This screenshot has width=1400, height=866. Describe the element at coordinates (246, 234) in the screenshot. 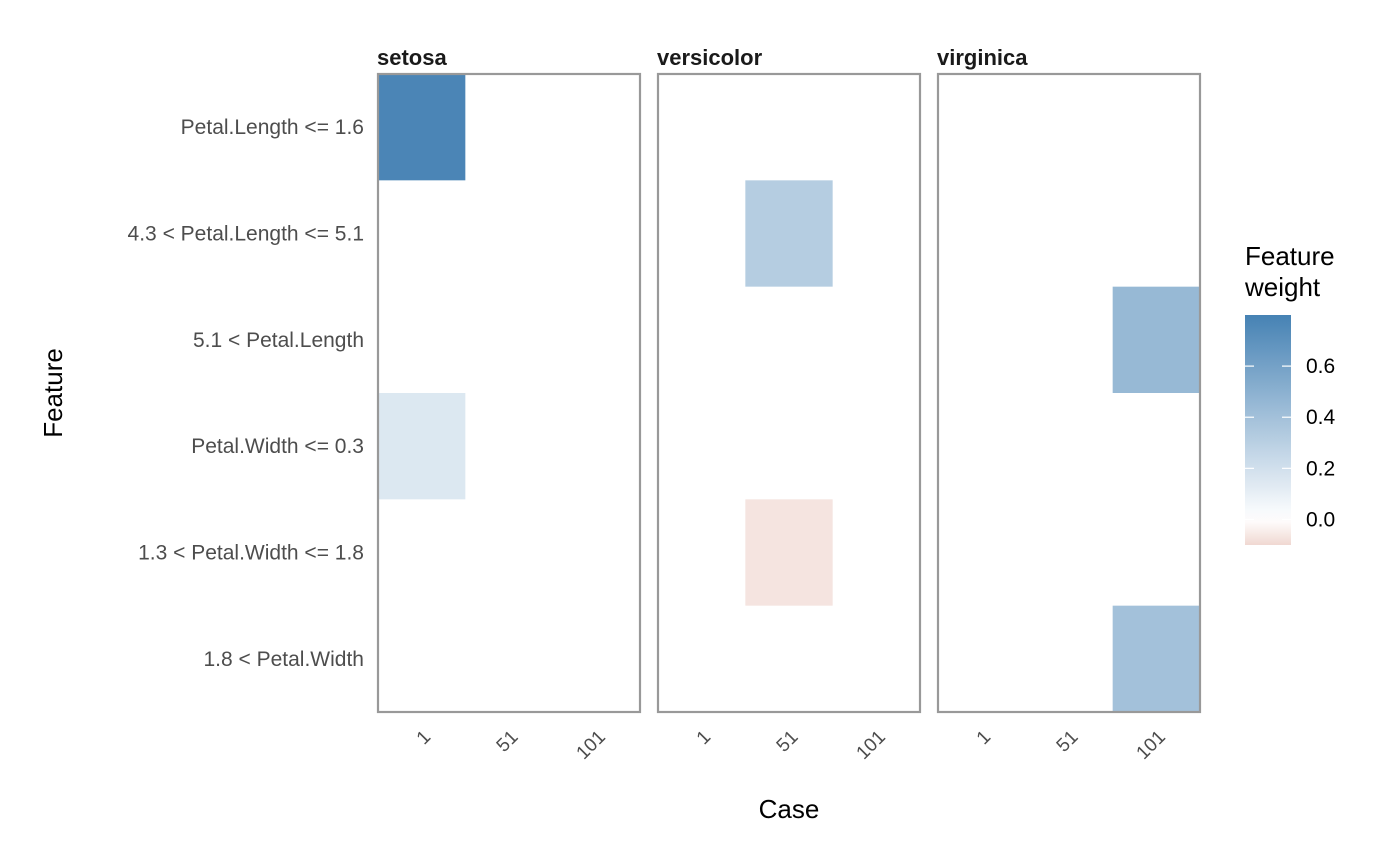

I see `y-tick-label: 4.3 < Petal.Length <= 5.1` at that location.